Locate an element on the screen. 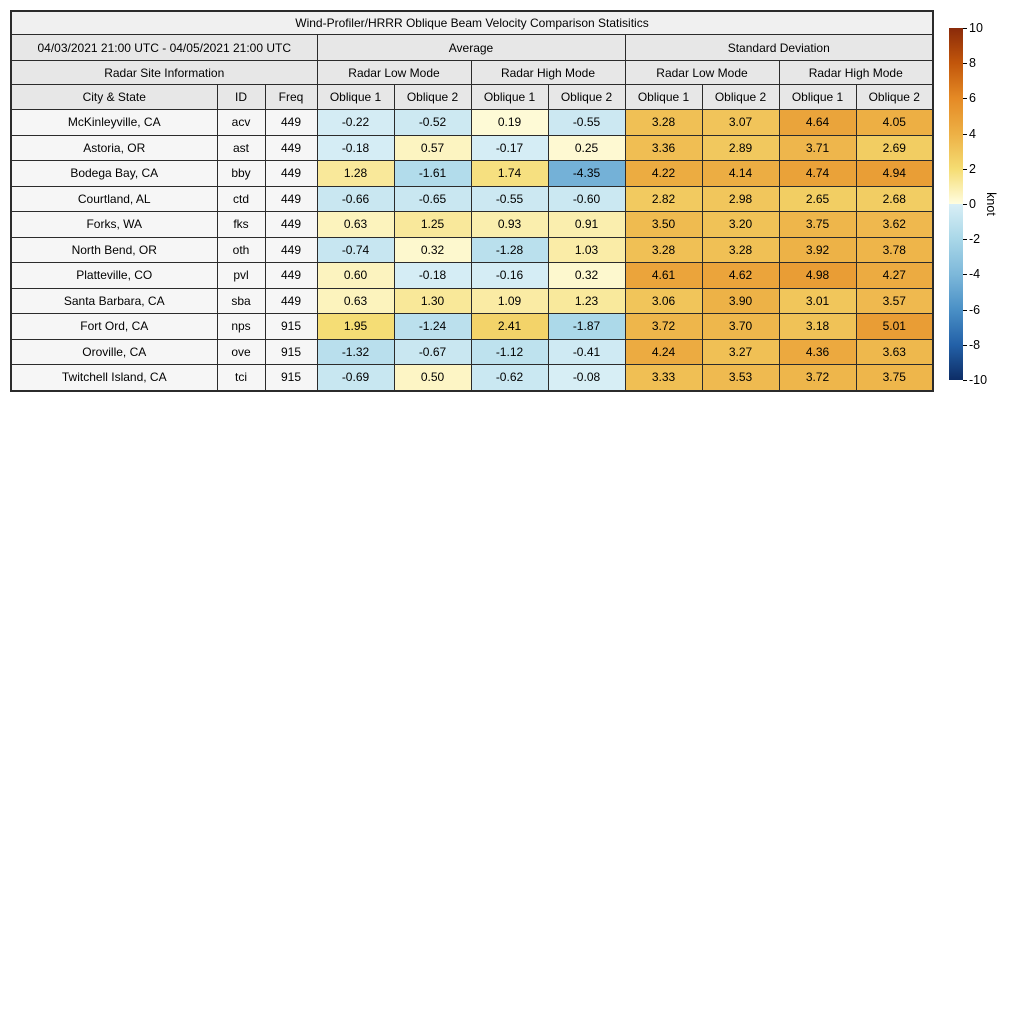  city-state-cell: Bodega Bay, CA is located at coordinates (114, 173).